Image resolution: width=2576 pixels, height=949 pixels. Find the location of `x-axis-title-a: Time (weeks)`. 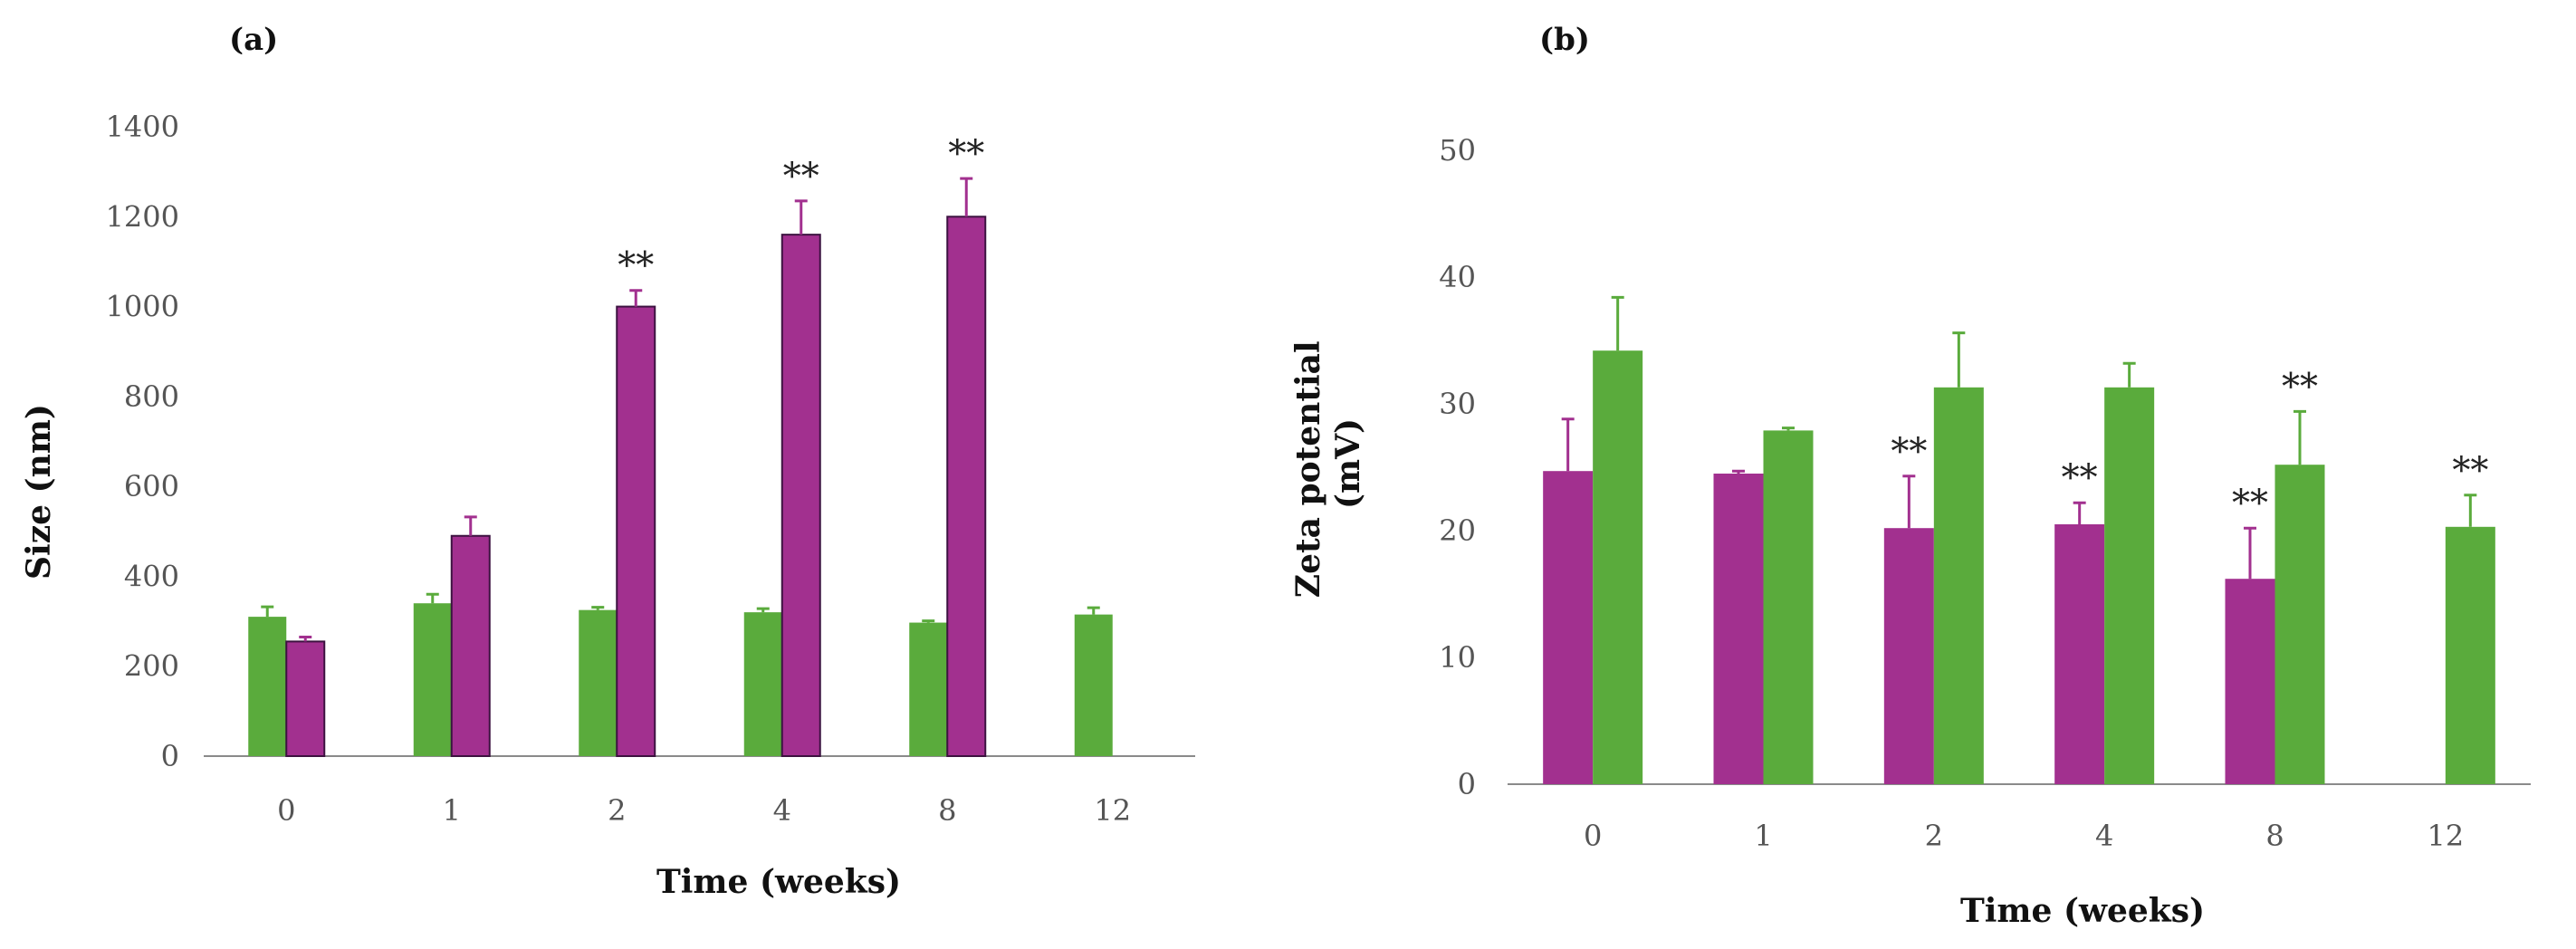

x-axis-title-a: Time (weeks) is located at coordinates (778, 882).